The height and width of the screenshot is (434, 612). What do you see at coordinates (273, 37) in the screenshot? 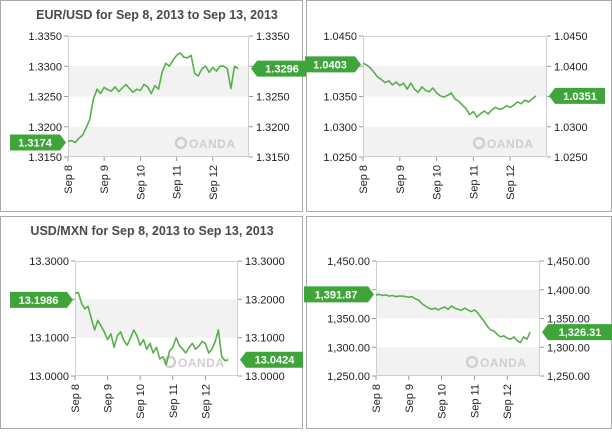
I see `y-tick-label-right: 1.3350` at bounding box center [273, 37].